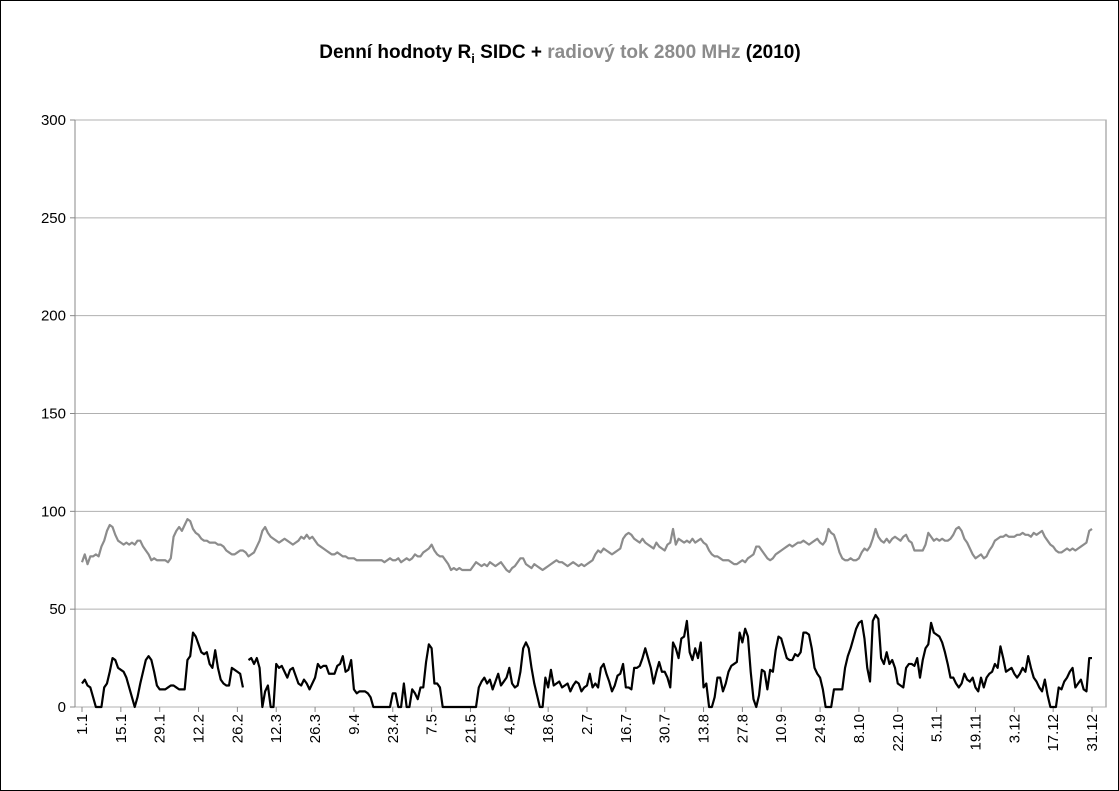 This screenshot has height=791, width=1119. Describe the element at coordinates (820, 728) in the screenshot. I see `x-tick-label: 24.9` at that location.